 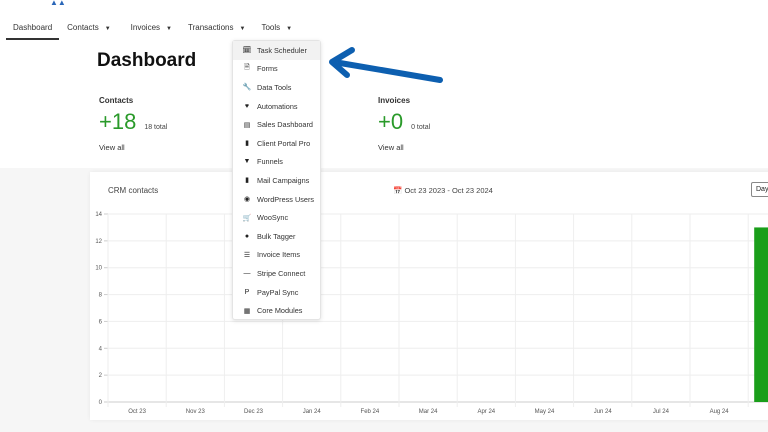 I want to click on list-icon: ☰, so click(x=247, y=255).